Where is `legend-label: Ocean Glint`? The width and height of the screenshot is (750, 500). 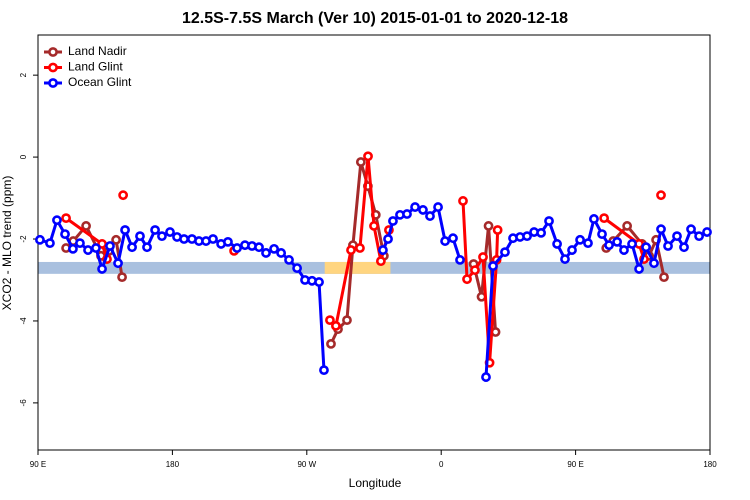
legend-label: Ocean Glint is located at coordinates (100, 82).